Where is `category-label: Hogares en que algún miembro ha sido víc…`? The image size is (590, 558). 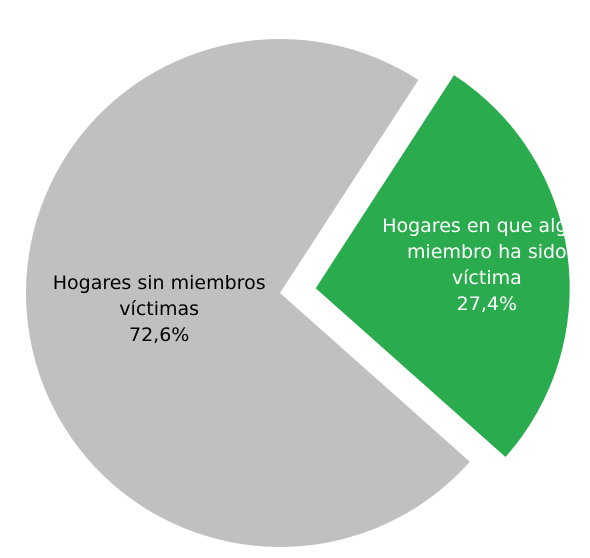
category-label: Hogares en que algún miembro ha sido víc… is located at coordinates (486, 252).